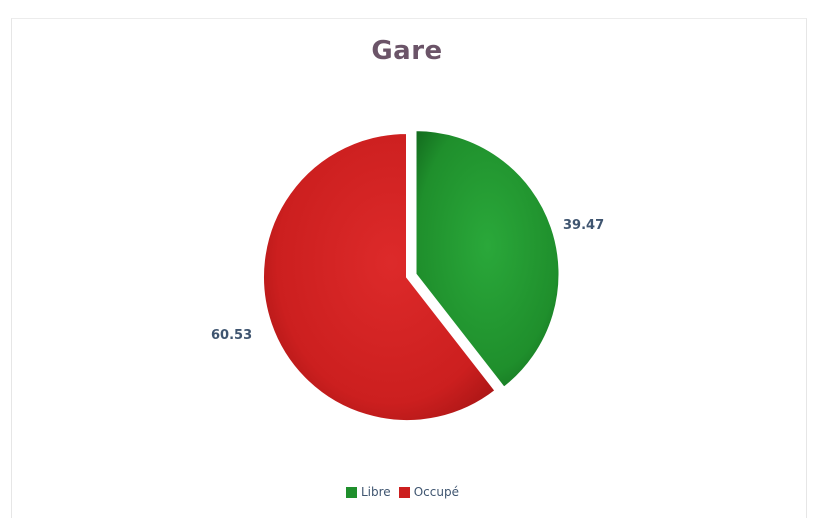 The width and height of the screenshot is (814, 518). I want to click on legend-item-libre: Libre, so click(368, 492).